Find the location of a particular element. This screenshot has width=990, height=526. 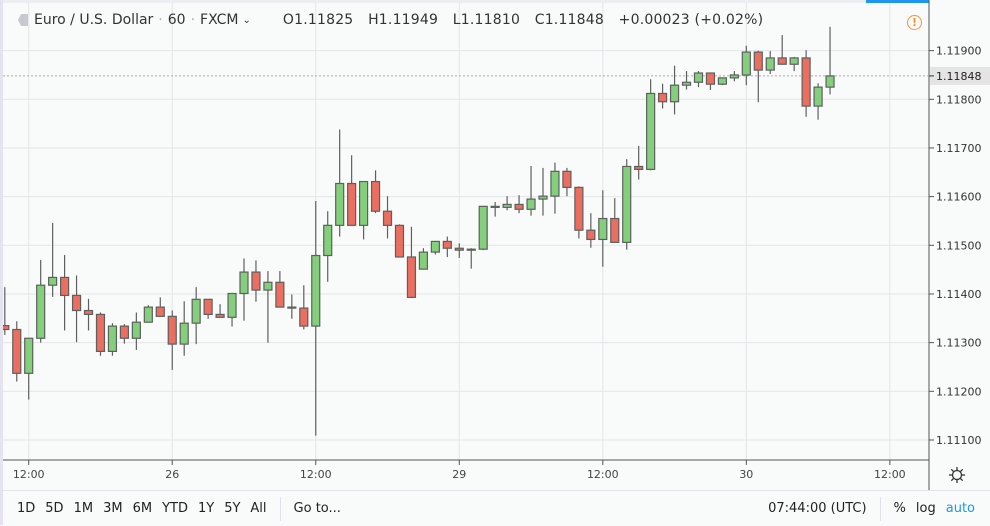

range-5y: 5Y is located at coordinates (232, 508).